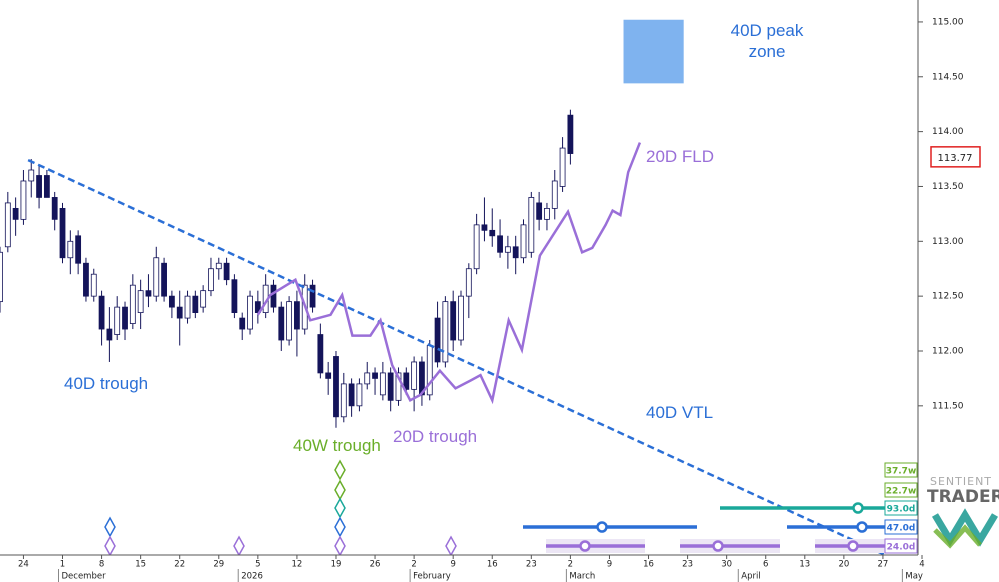 The width and height of the screenshot is (999, 582). I want to click on last-price-label: 113.77, so click(955, 158).